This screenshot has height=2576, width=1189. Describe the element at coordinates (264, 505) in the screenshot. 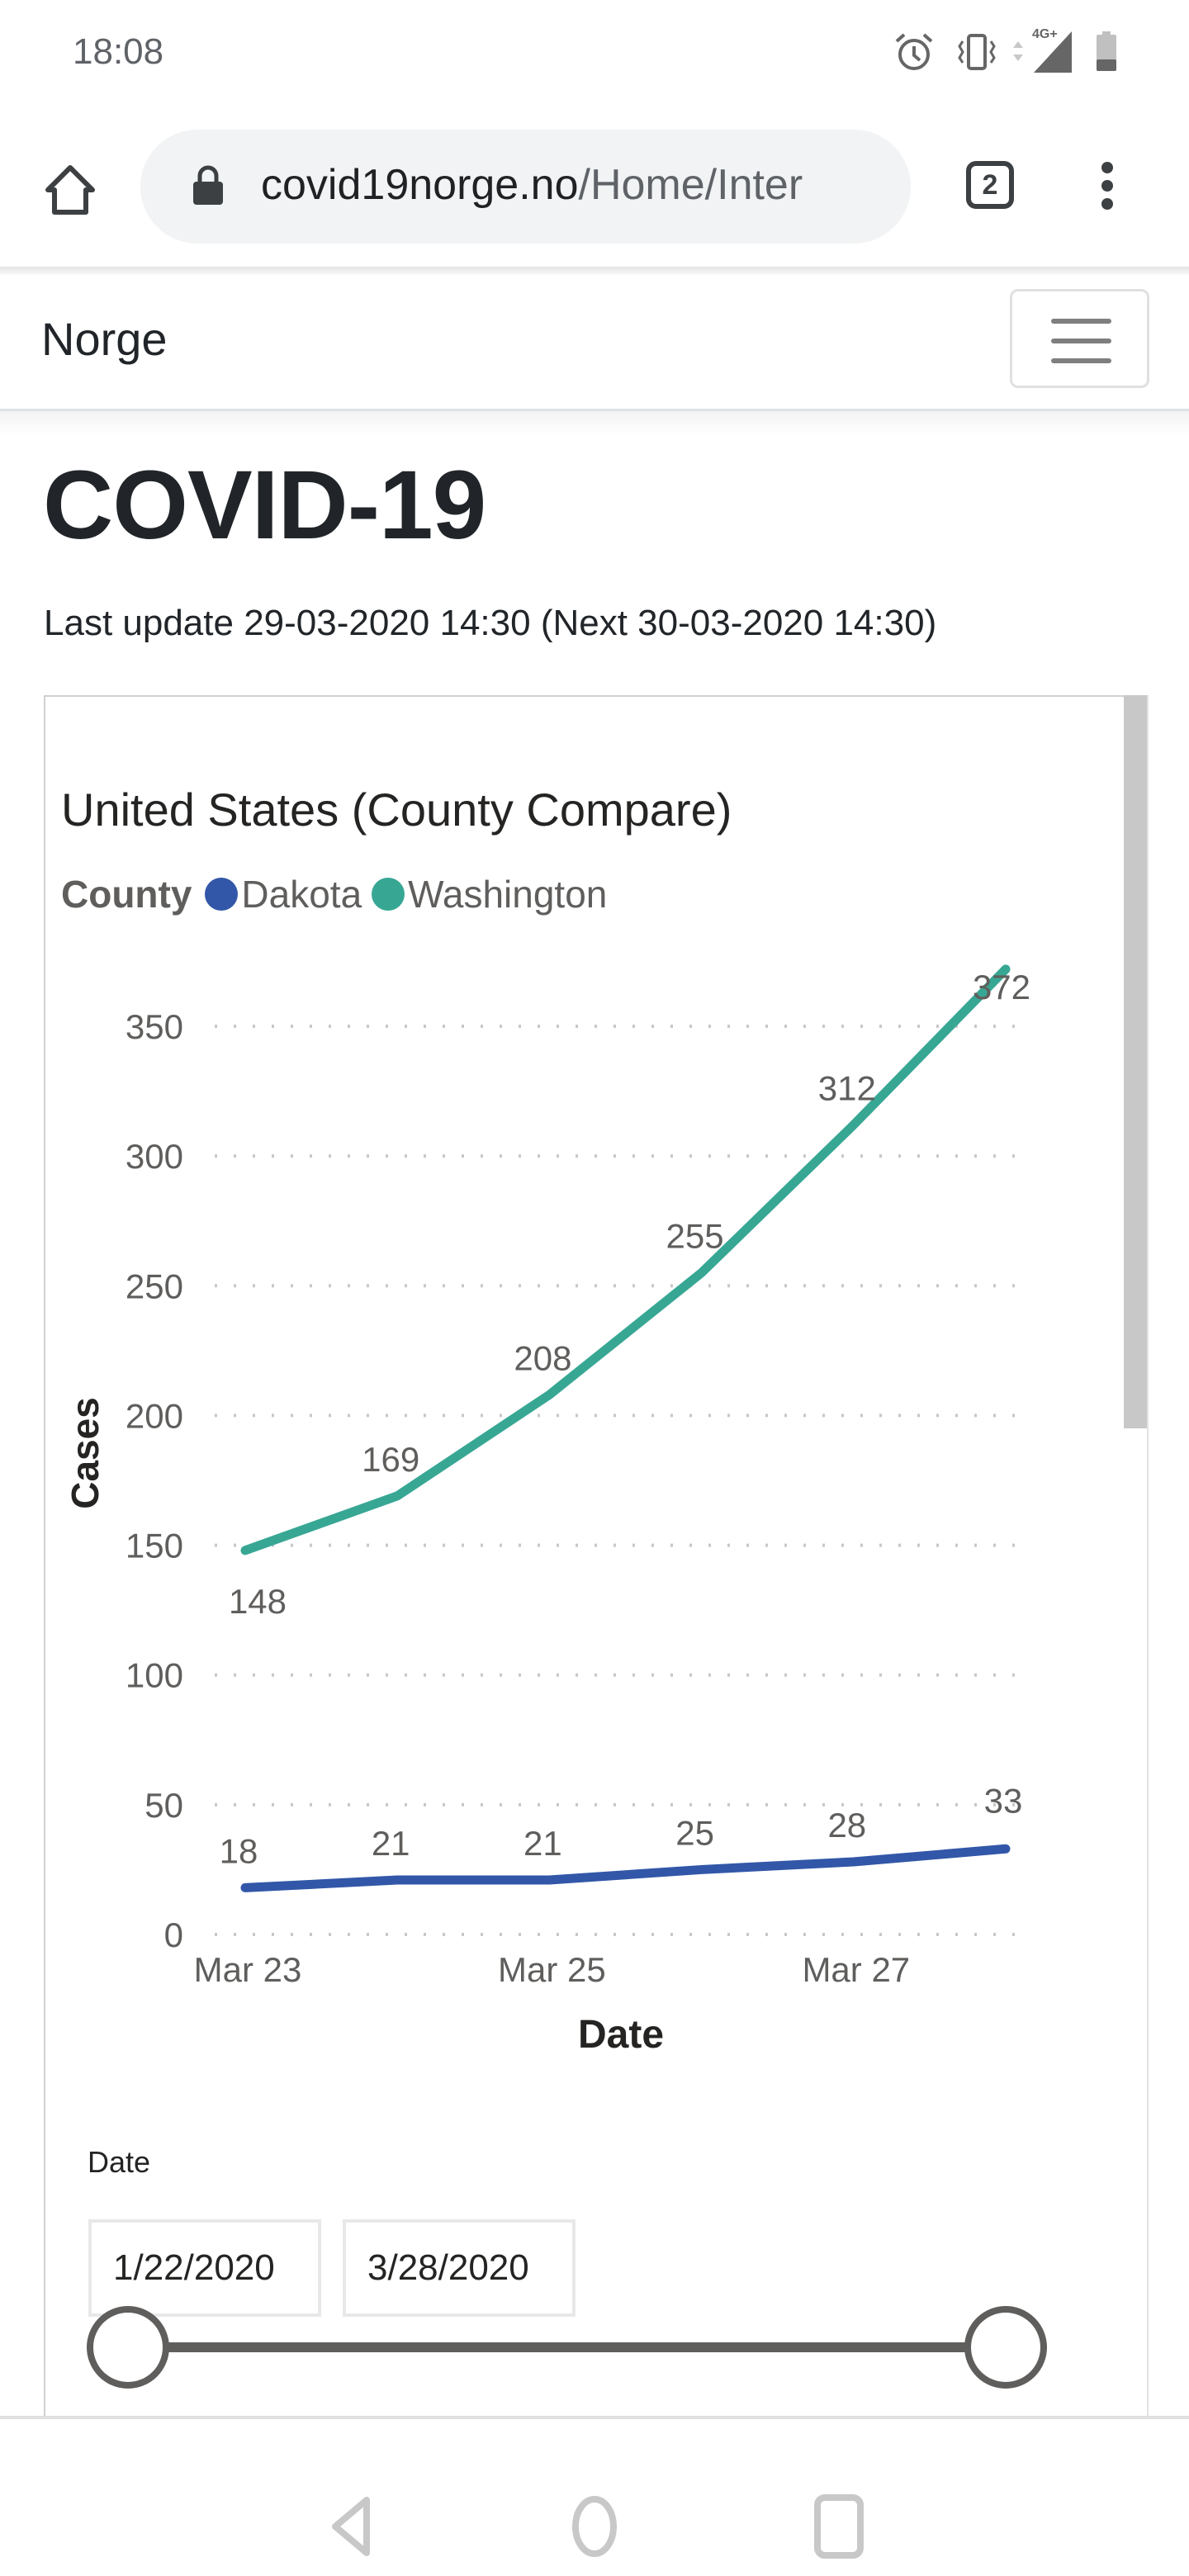

I see `page-title: COVID-19` at that location.